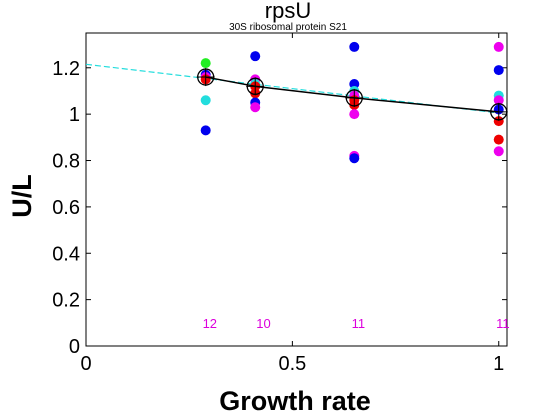 The width and height of the screenshot is (560, 420). I want to click on y-tick-label: 0.4, so click(66, 254).